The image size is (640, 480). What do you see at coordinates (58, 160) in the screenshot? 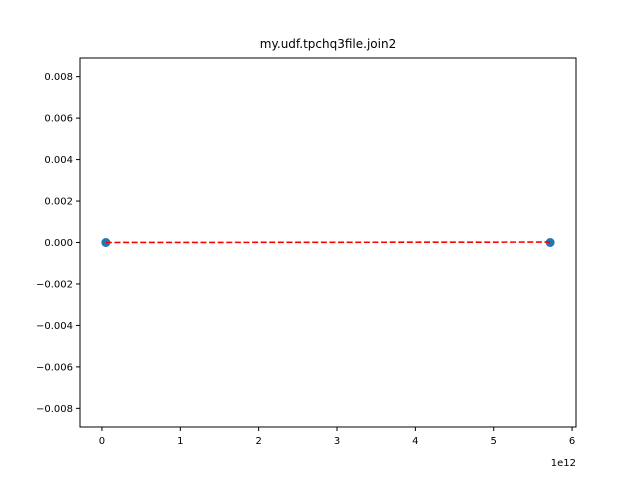
I see `y-tick-label: 0.004` at bounding box center [58, 160].